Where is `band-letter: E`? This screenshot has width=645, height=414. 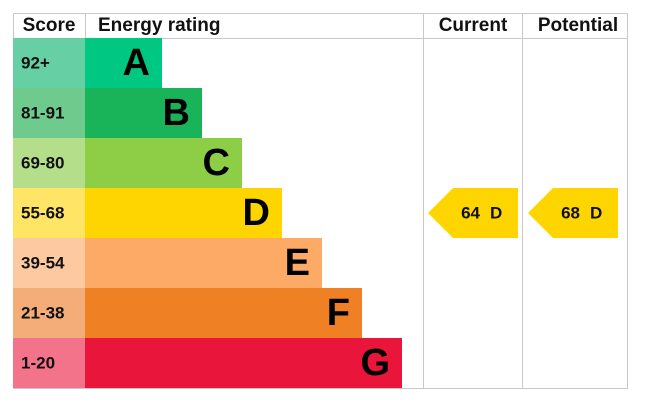
band-letter: E is located at coordinates (297, 263).